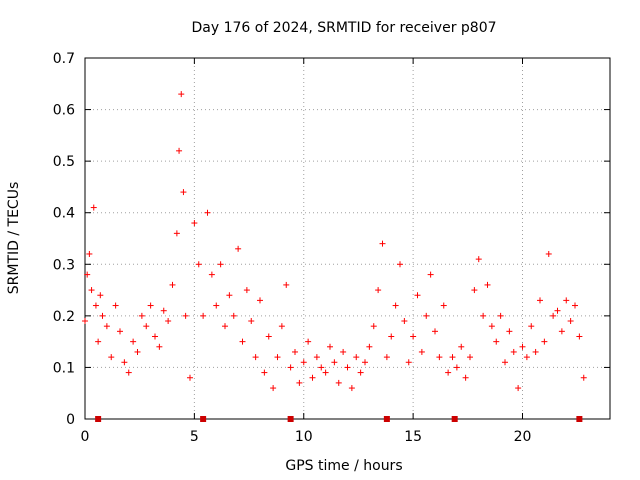 The width and height of the screenshot is (640, 480). I want to click on x-tick-label: 15, so click(413, 437).